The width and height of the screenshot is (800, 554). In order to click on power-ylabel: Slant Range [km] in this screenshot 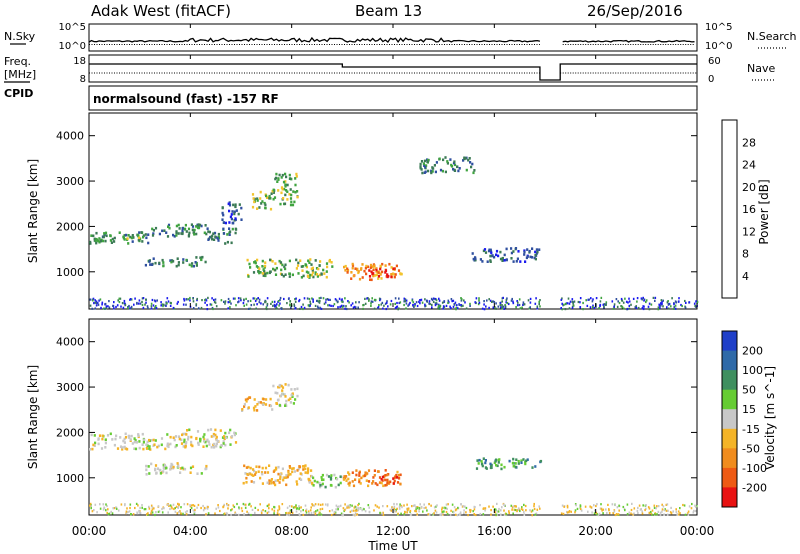, I will do `click(33, 211)`.